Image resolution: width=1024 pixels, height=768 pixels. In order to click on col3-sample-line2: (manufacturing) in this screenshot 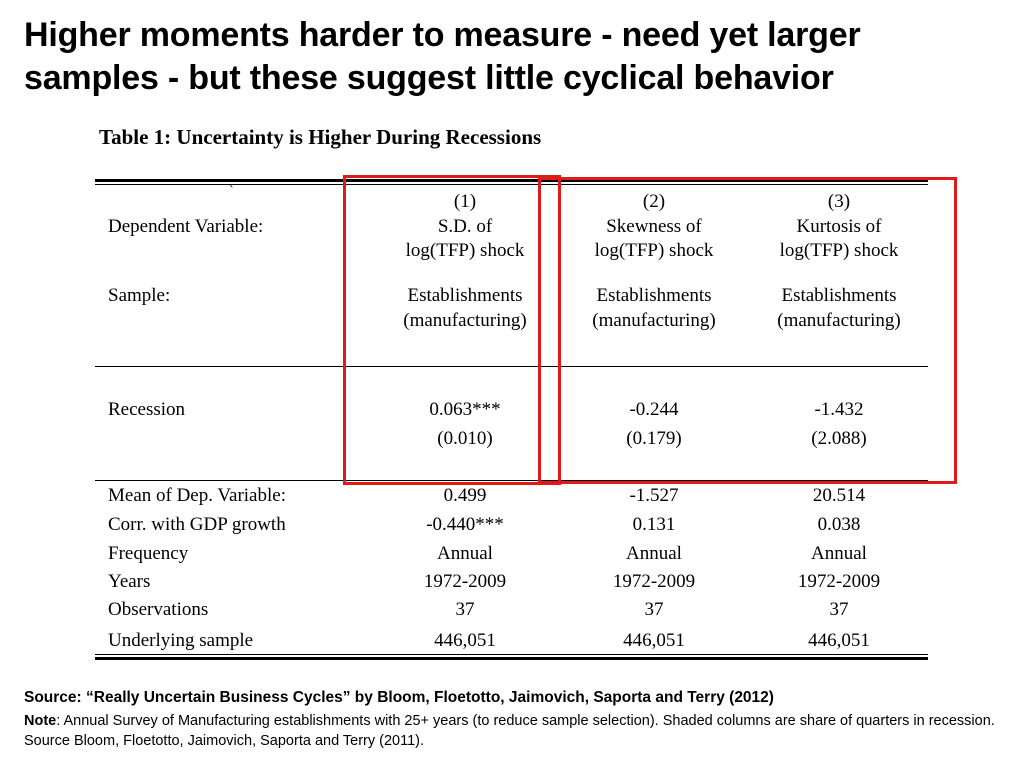, I will do `click(839, 320)`.